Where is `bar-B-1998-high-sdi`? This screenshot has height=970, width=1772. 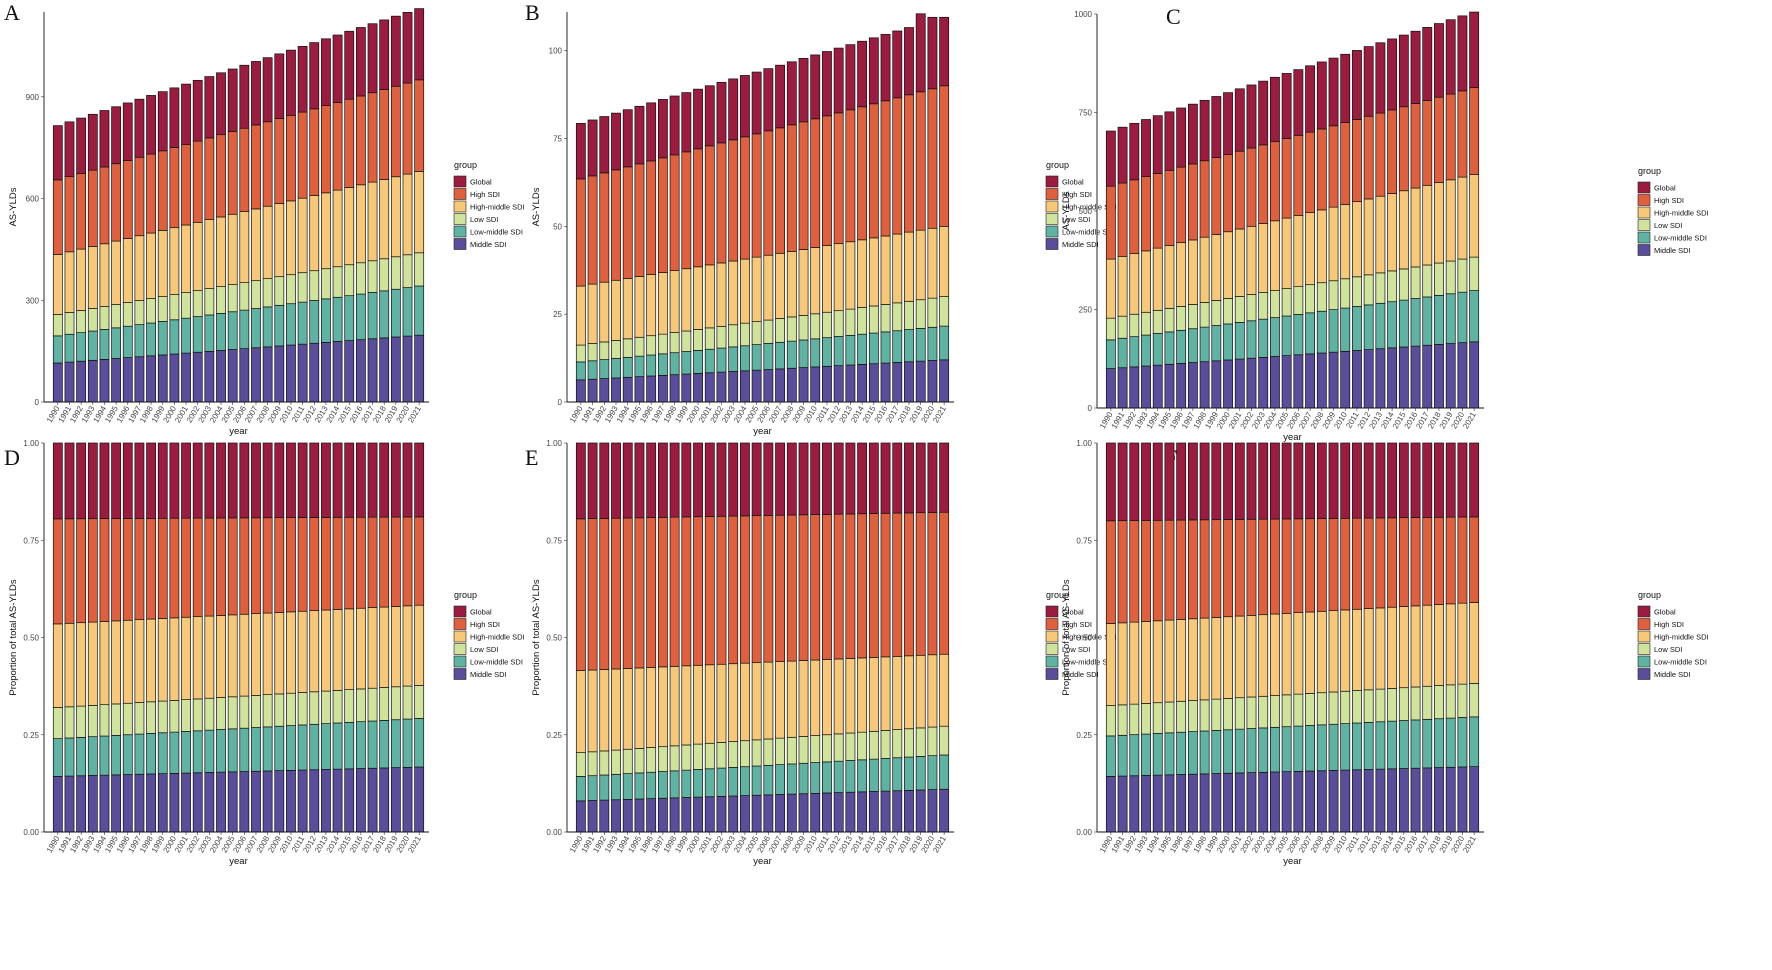 bar-B-1998-high-sdi is located at coordinates (674, 212).